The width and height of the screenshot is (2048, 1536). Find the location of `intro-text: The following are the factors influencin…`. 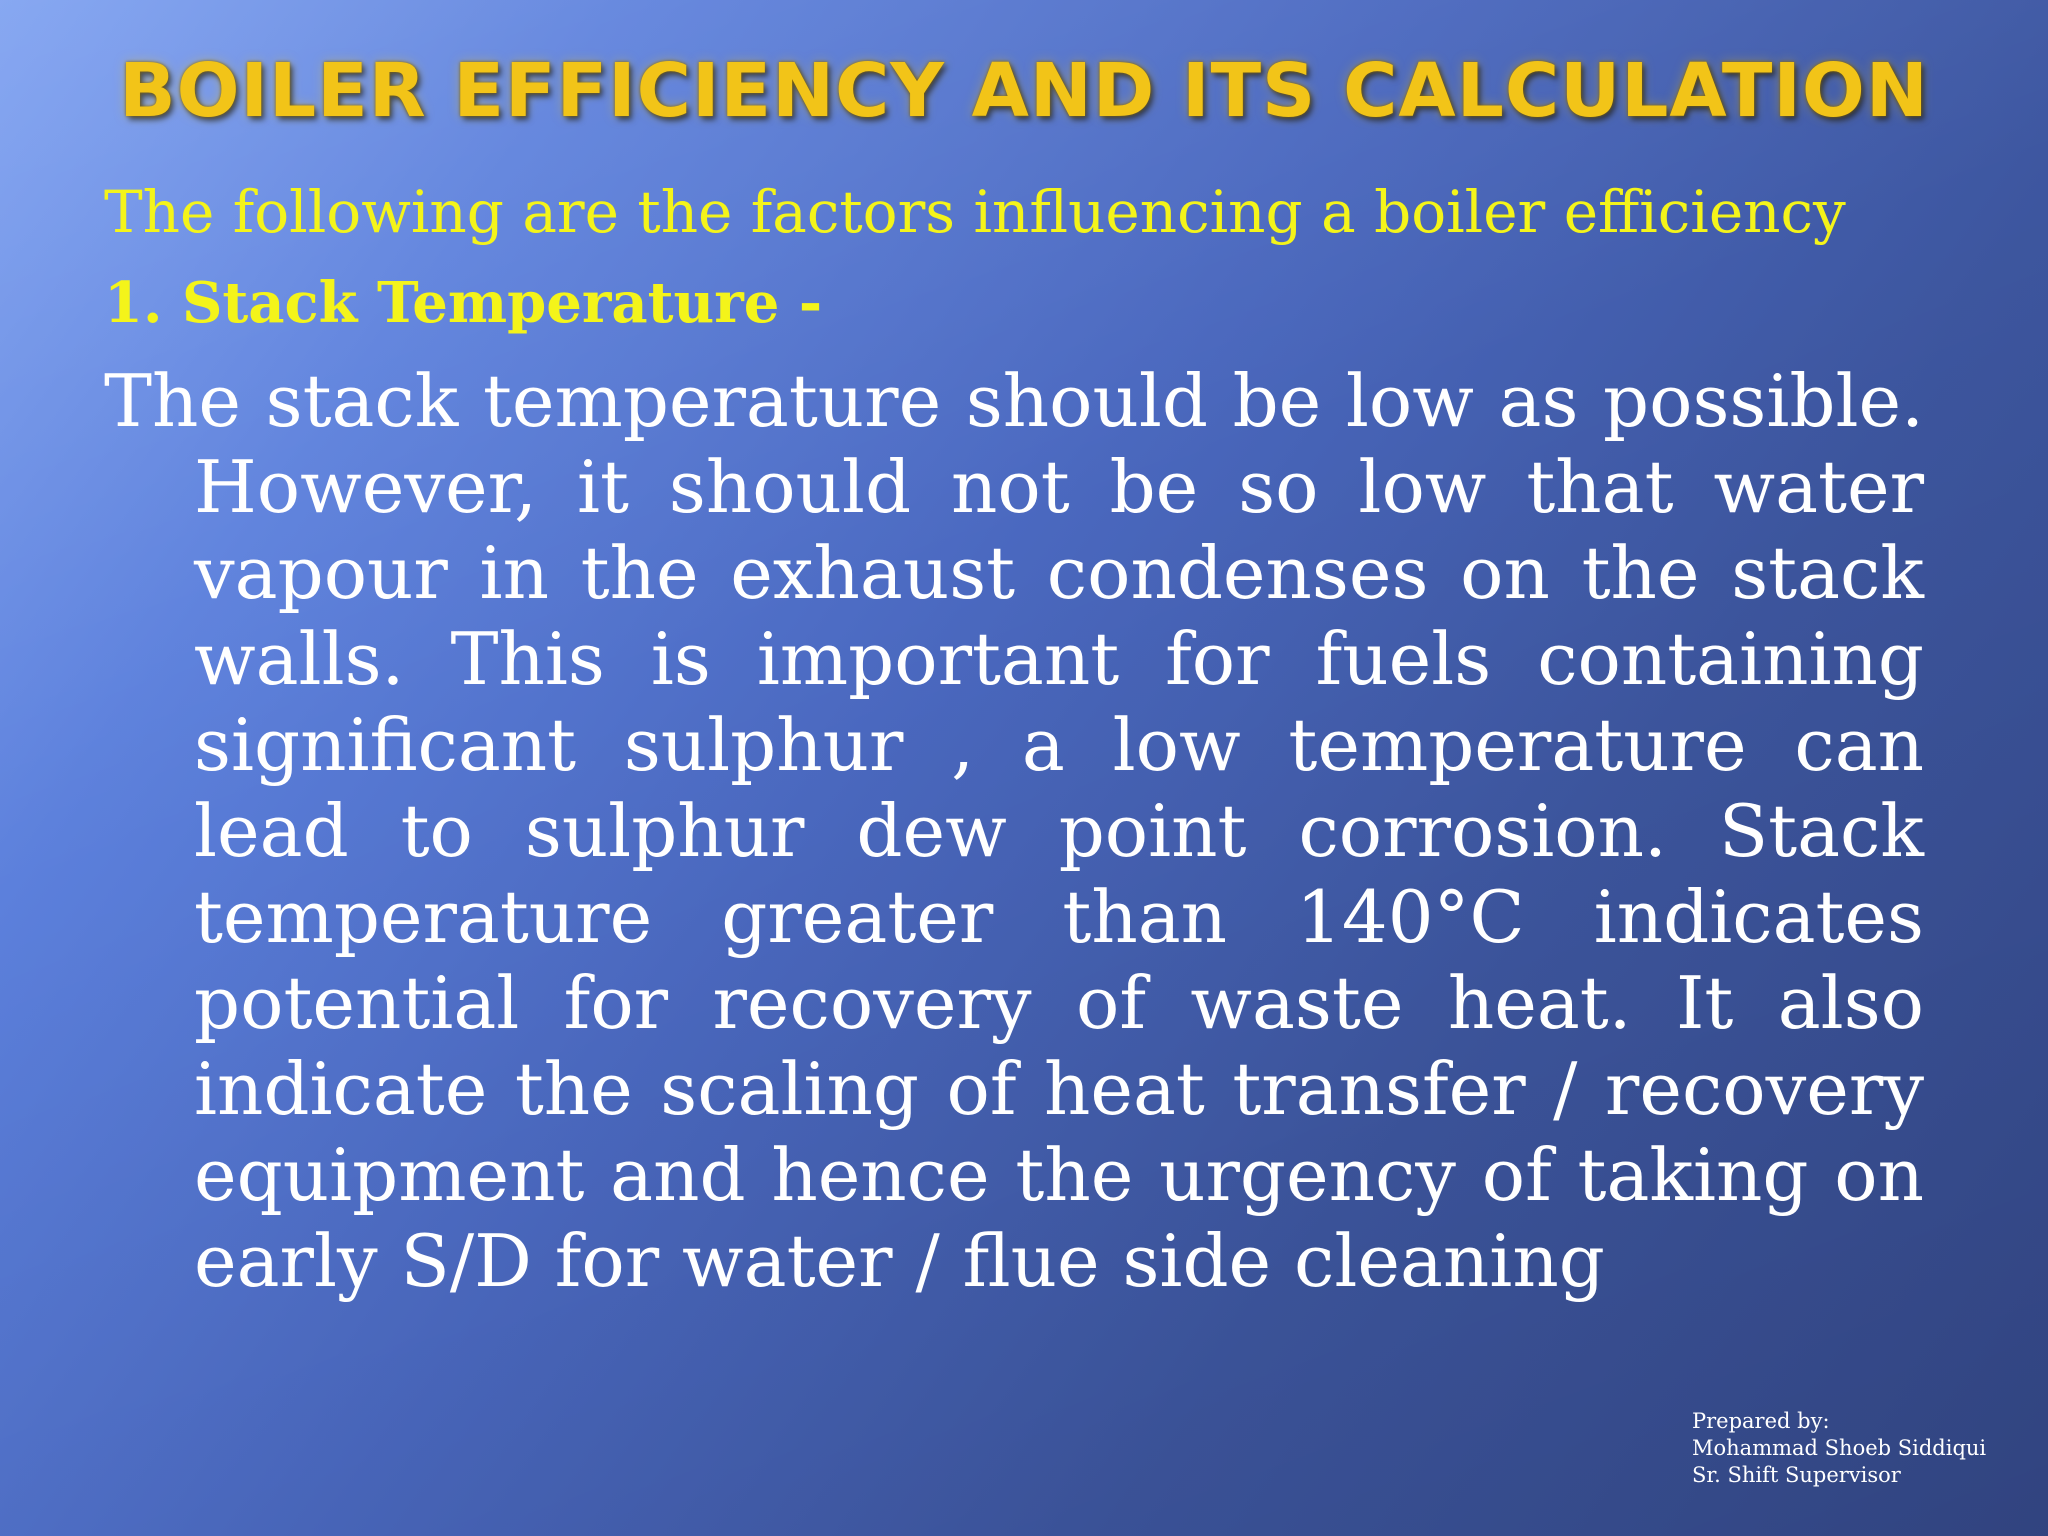

intro-text: The following are the factors influencin… is located at coordinates (975, 212).